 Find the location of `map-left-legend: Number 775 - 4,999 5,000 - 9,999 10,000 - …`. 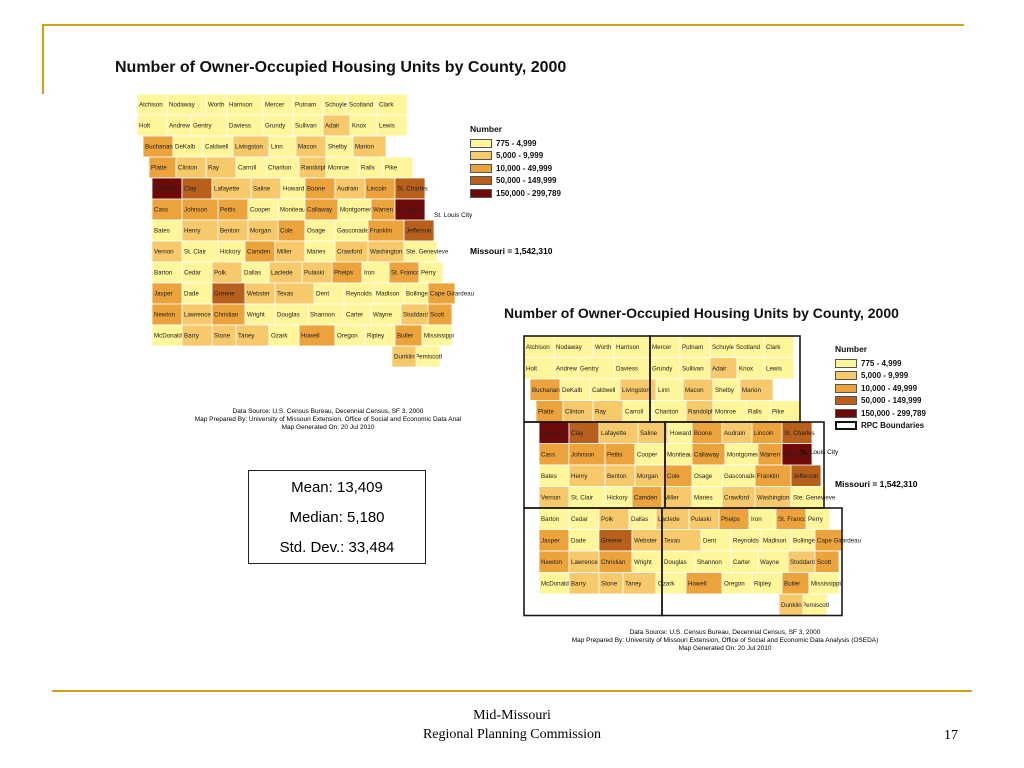

map-left-legend: Number 775 - 4,999 5,000 - 9,999 10,000 - … is located at coordinates (515, 162).